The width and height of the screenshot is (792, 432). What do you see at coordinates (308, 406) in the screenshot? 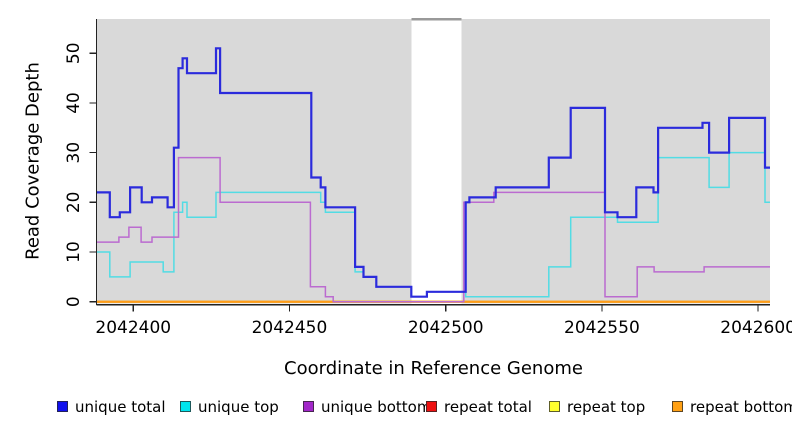
I see `legend-swatch-unique-bottom` at bounding box center [308, 406].